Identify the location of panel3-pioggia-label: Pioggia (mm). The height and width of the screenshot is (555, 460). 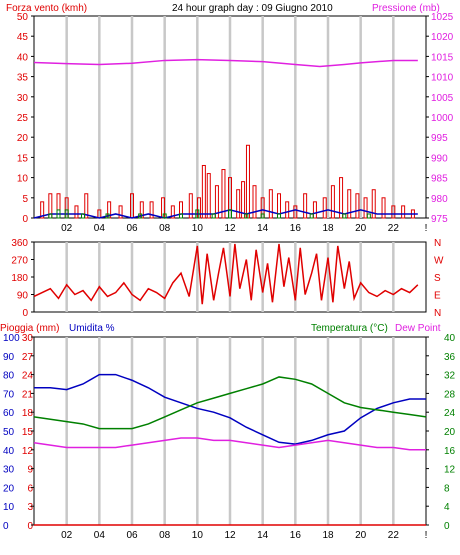
(29, 328).